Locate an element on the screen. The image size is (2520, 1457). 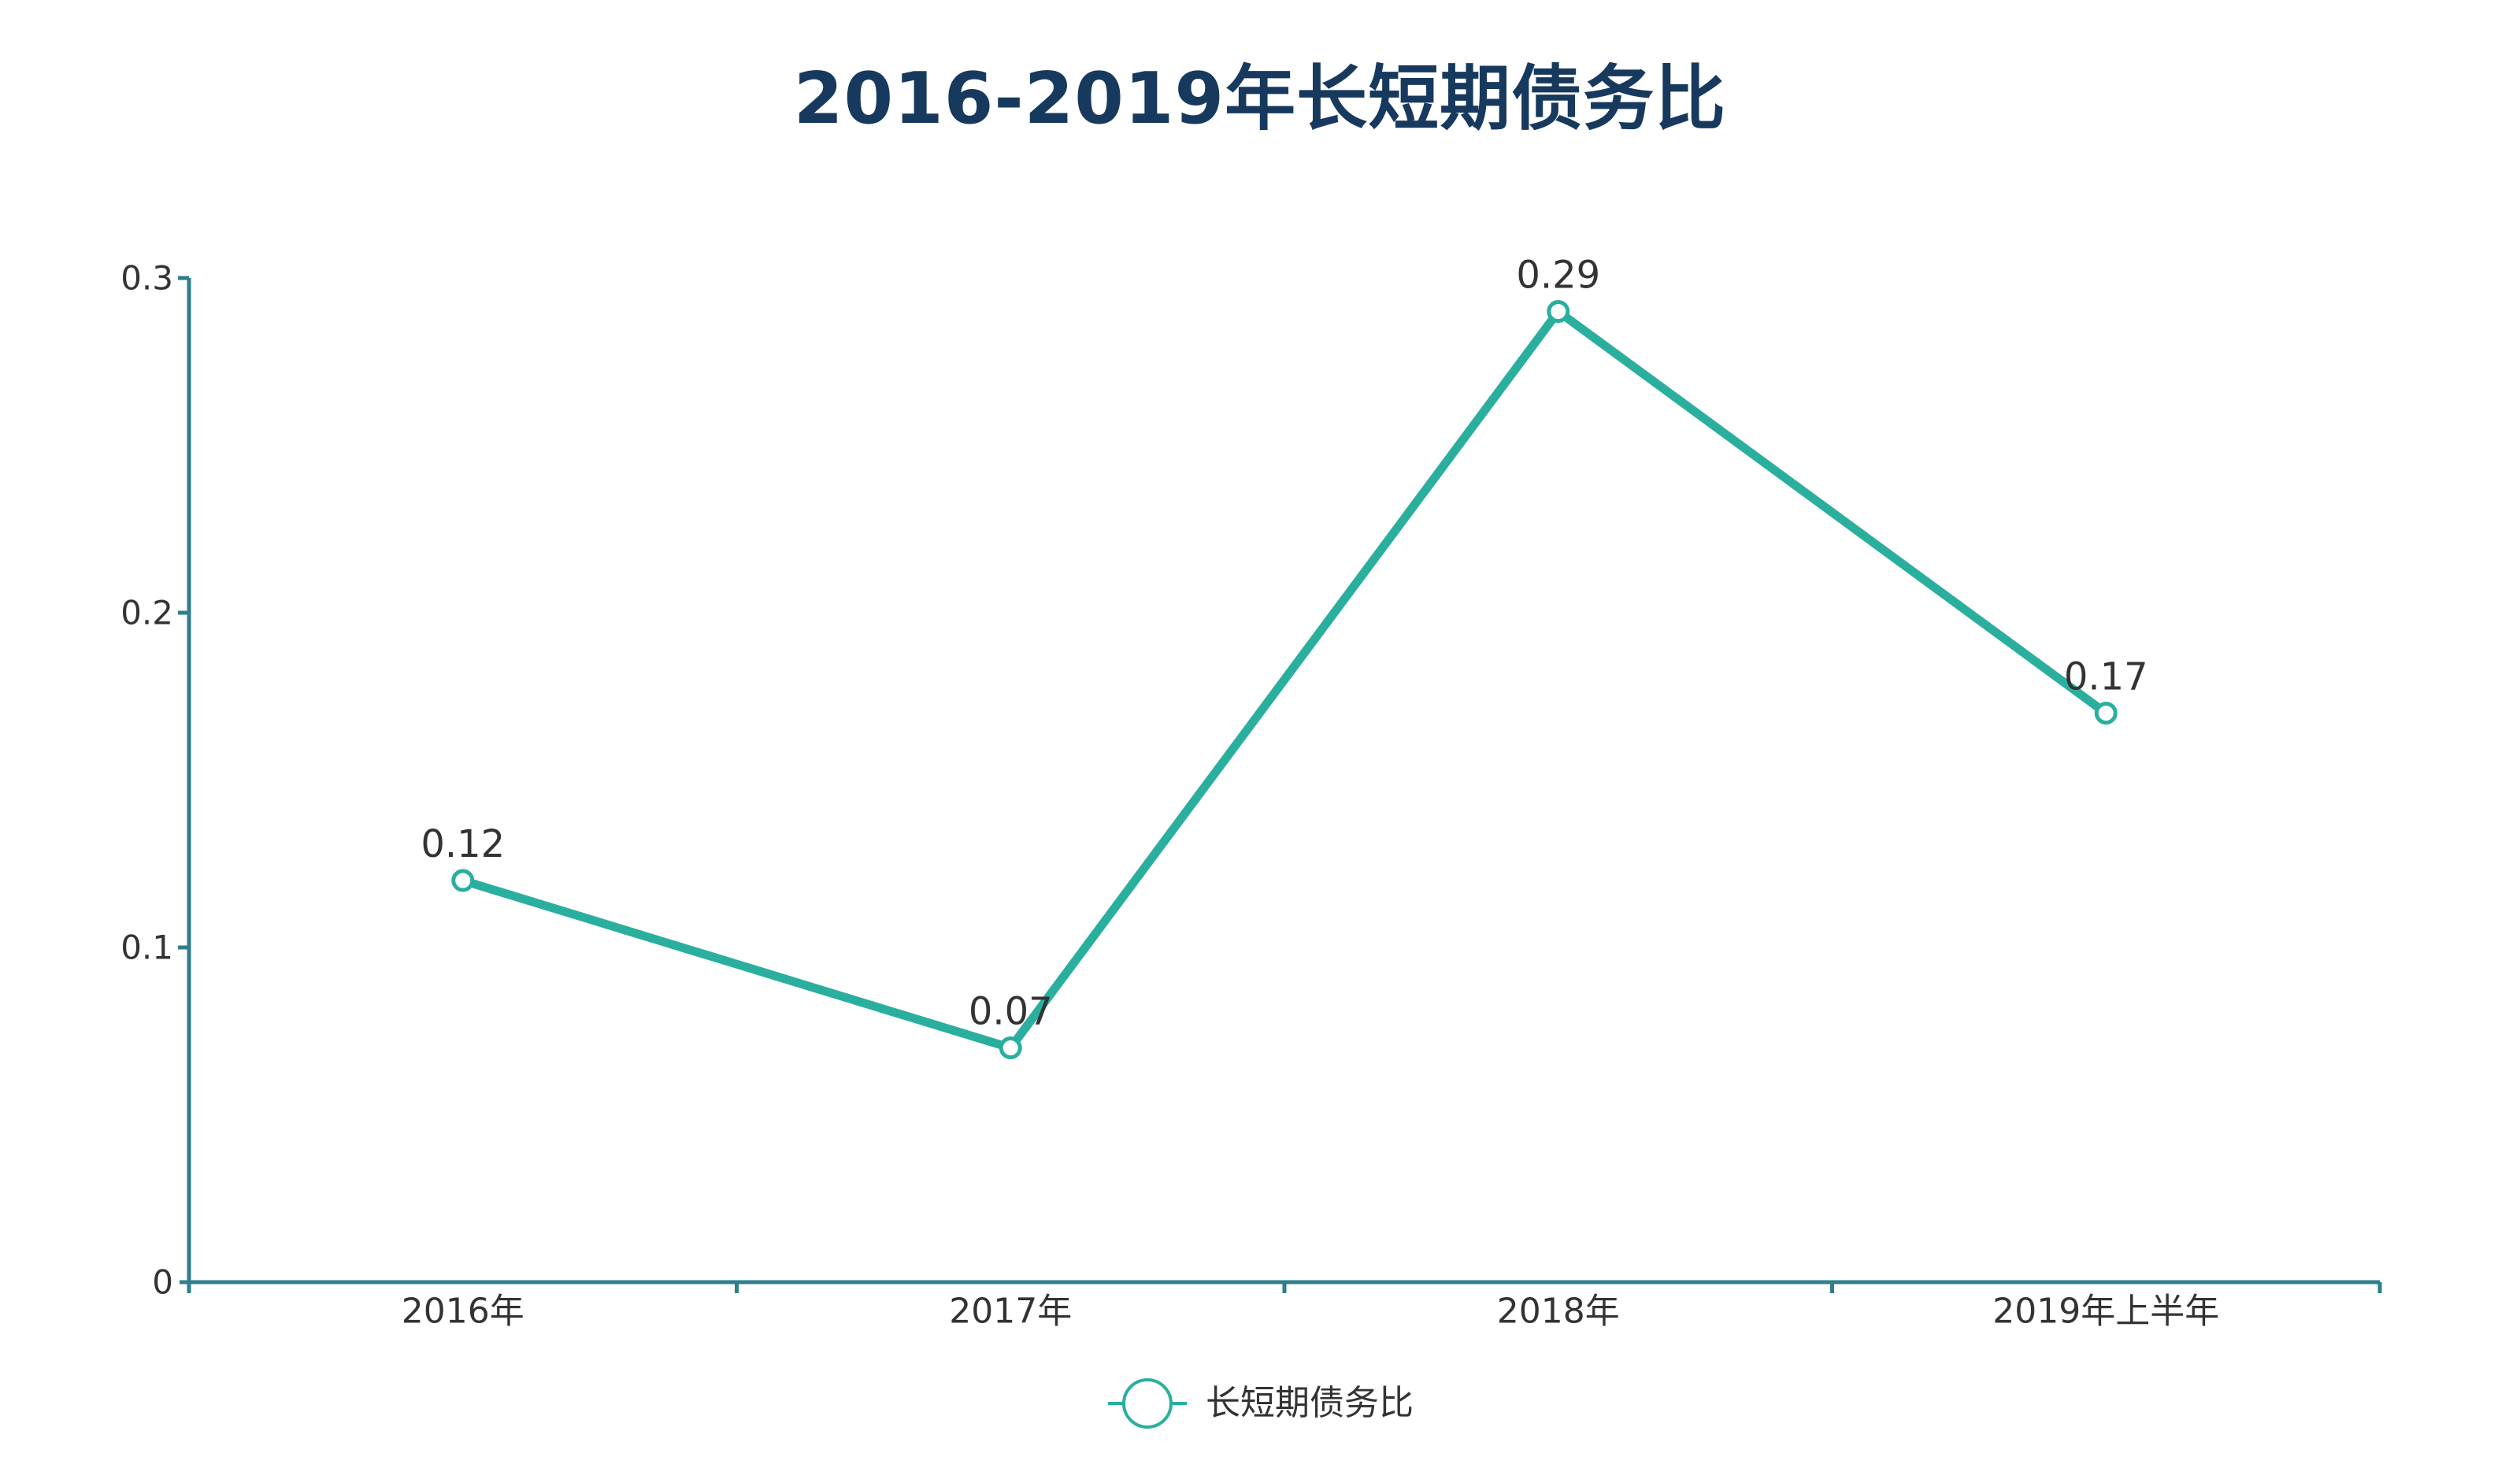
y-axis-tick-label: 0.3 is located at coordinates (146, 277).